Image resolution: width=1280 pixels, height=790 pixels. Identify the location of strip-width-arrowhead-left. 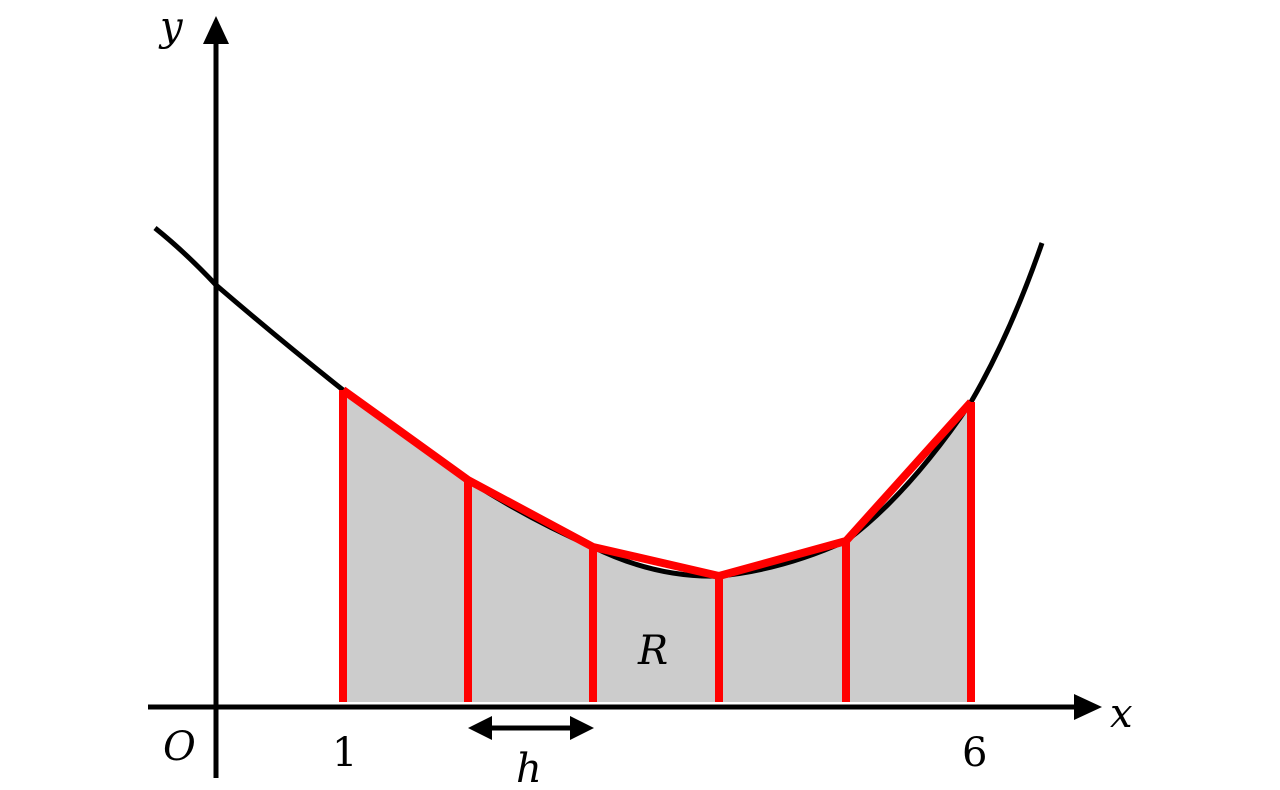
(480, 728).